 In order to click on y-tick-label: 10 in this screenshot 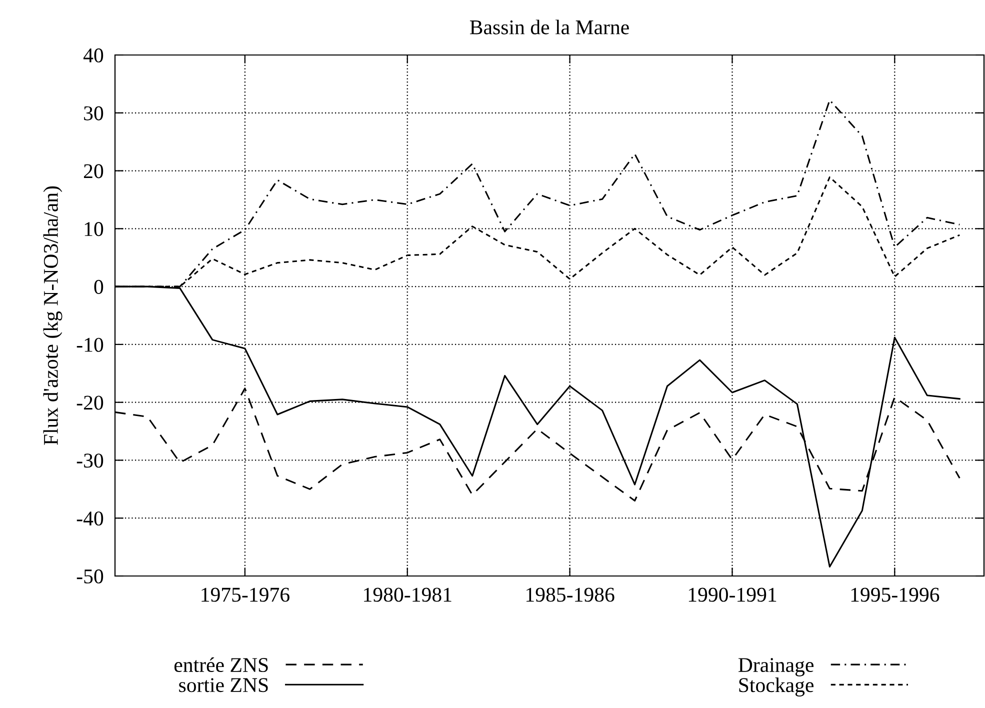, I will do `click(94, 229)`.